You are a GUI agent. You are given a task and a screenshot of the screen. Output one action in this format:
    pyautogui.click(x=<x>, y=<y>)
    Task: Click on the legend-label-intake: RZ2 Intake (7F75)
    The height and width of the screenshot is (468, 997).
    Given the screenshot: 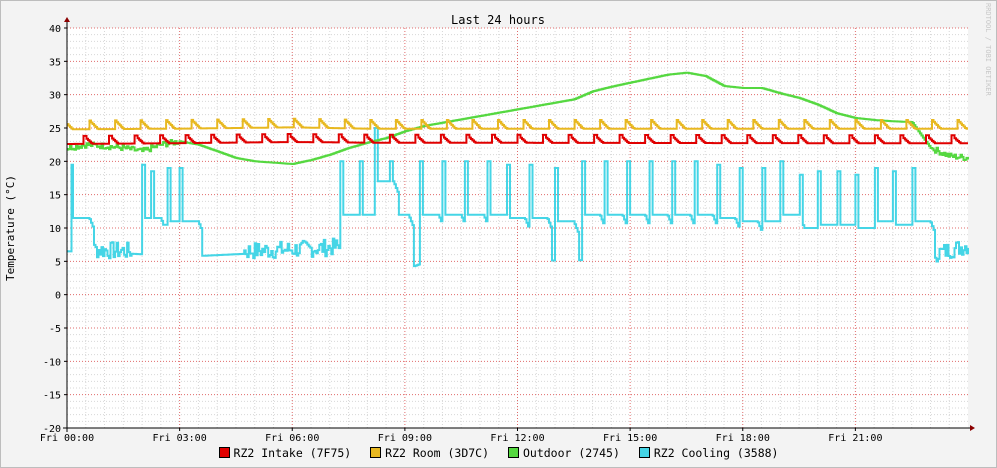 What is the action you would take?
    pyautogui.click(x=292, y=453)
    